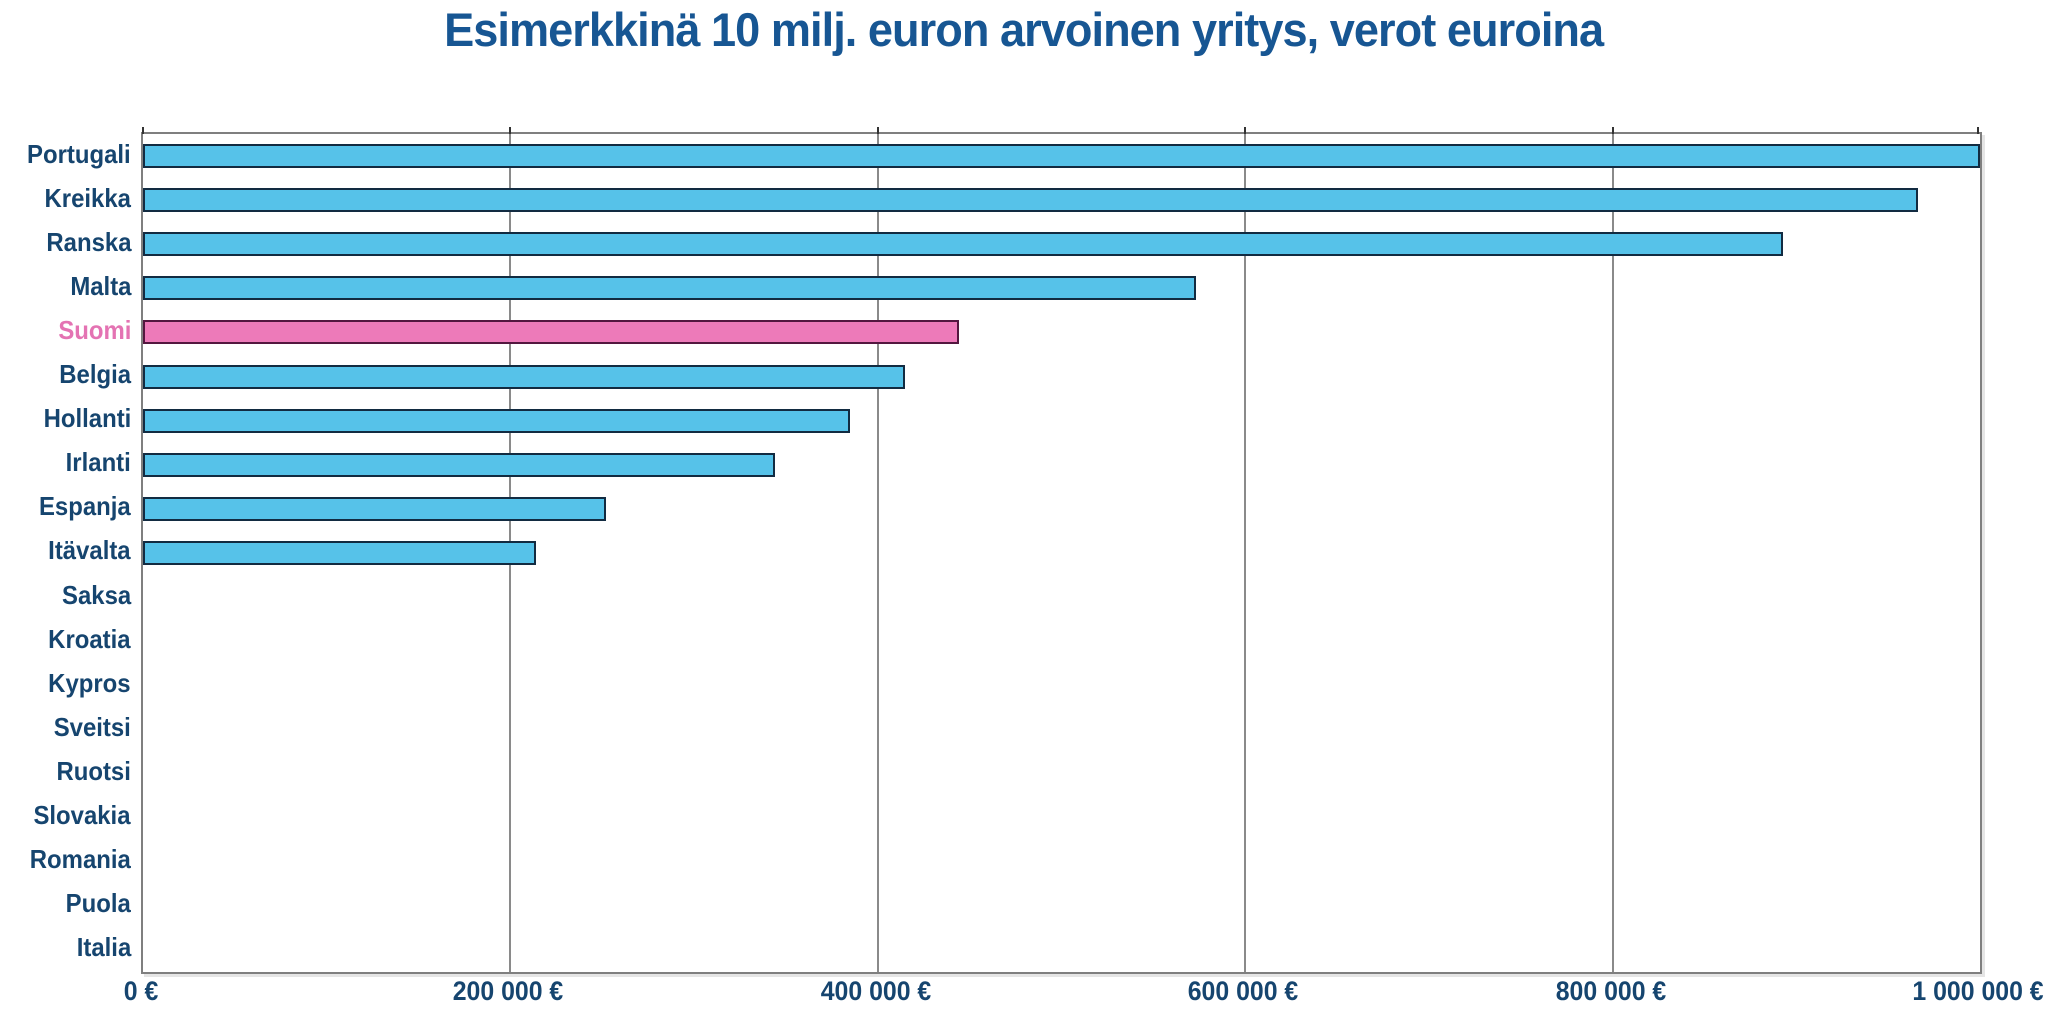  What do you see at coordinates (65, 948) in the screenshot?
I see `category-label-italia: Italia` at bounding box center [65, 948].